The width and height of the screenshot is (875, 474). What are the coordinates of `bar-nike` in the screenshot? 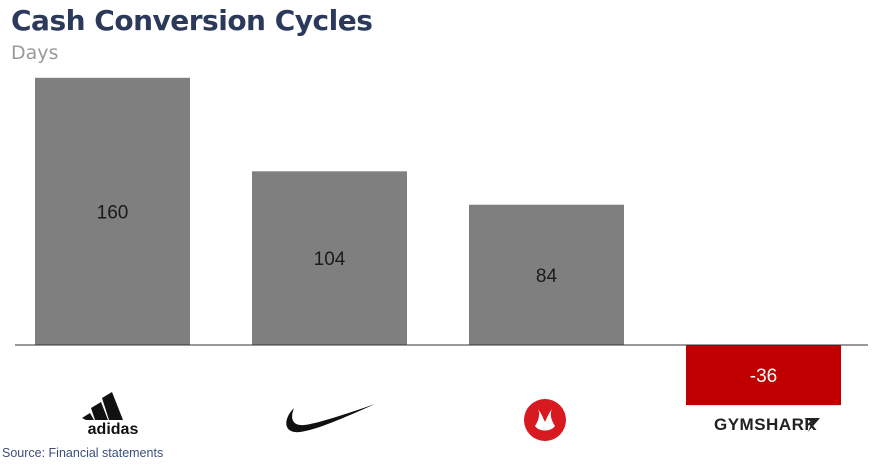 It's located at (329, 258).